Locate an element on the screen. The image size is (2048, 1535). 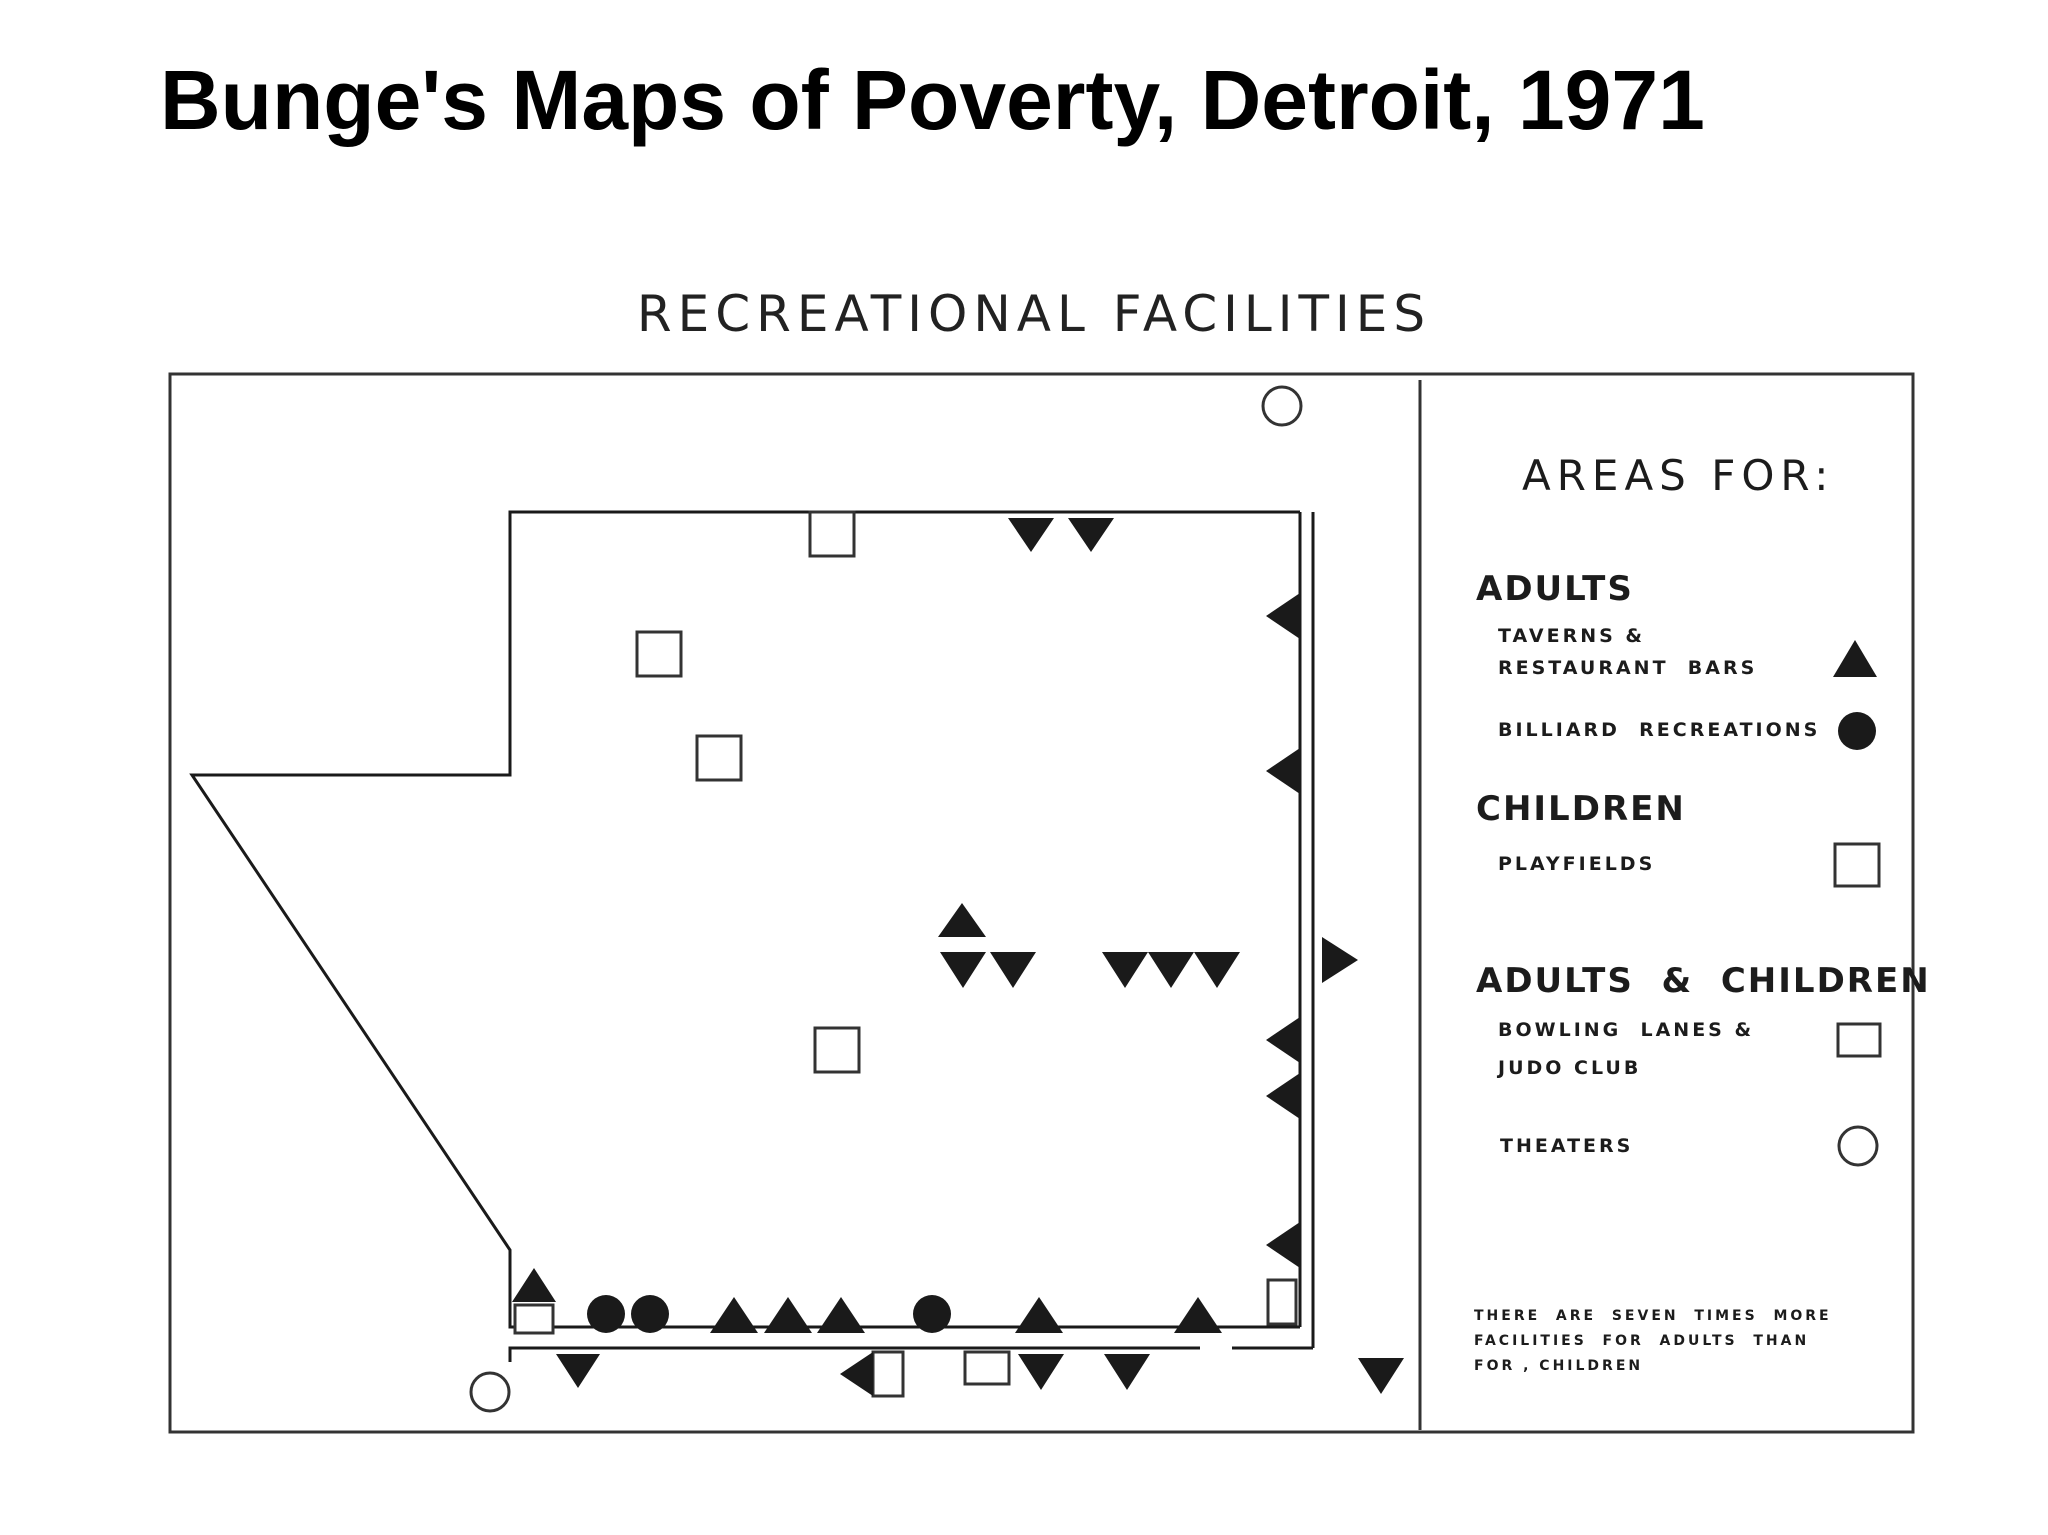
legend-item-label: JUDO CLUB is located at coordinates (1568, 1068).